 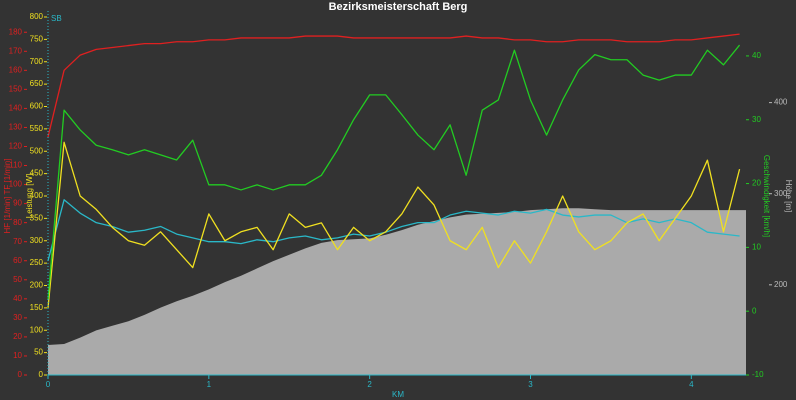 What do you see at coordinates (691, 384) in the screenshot?
I see `x-tick-label: 4` at bounding box center [691, 384].